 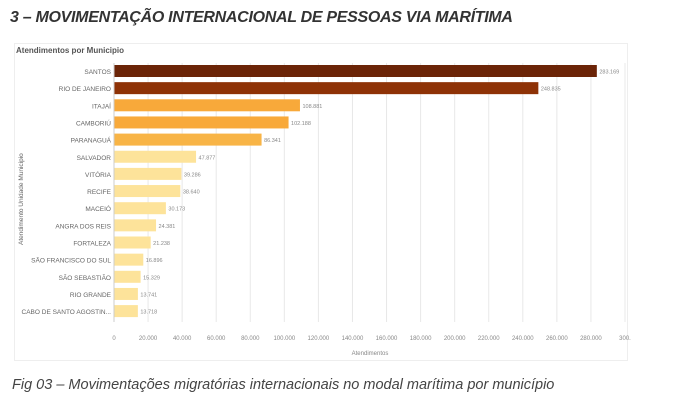 I want to click on category-label: FORTALEZA, so click(x=92, y=244).